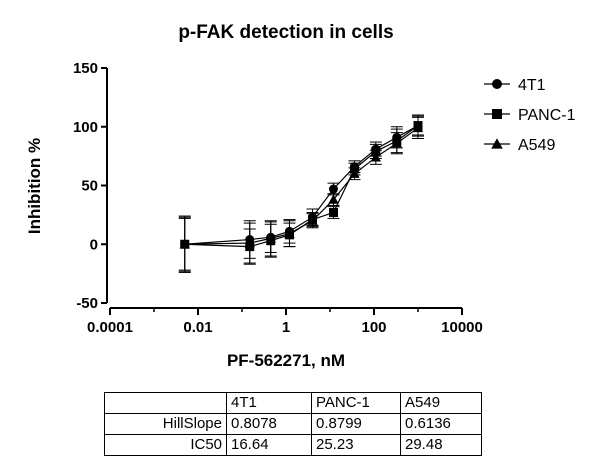  Describe the element at coordinates (536, 145) in the screenshot. I see `legend-label: A549` at that location.